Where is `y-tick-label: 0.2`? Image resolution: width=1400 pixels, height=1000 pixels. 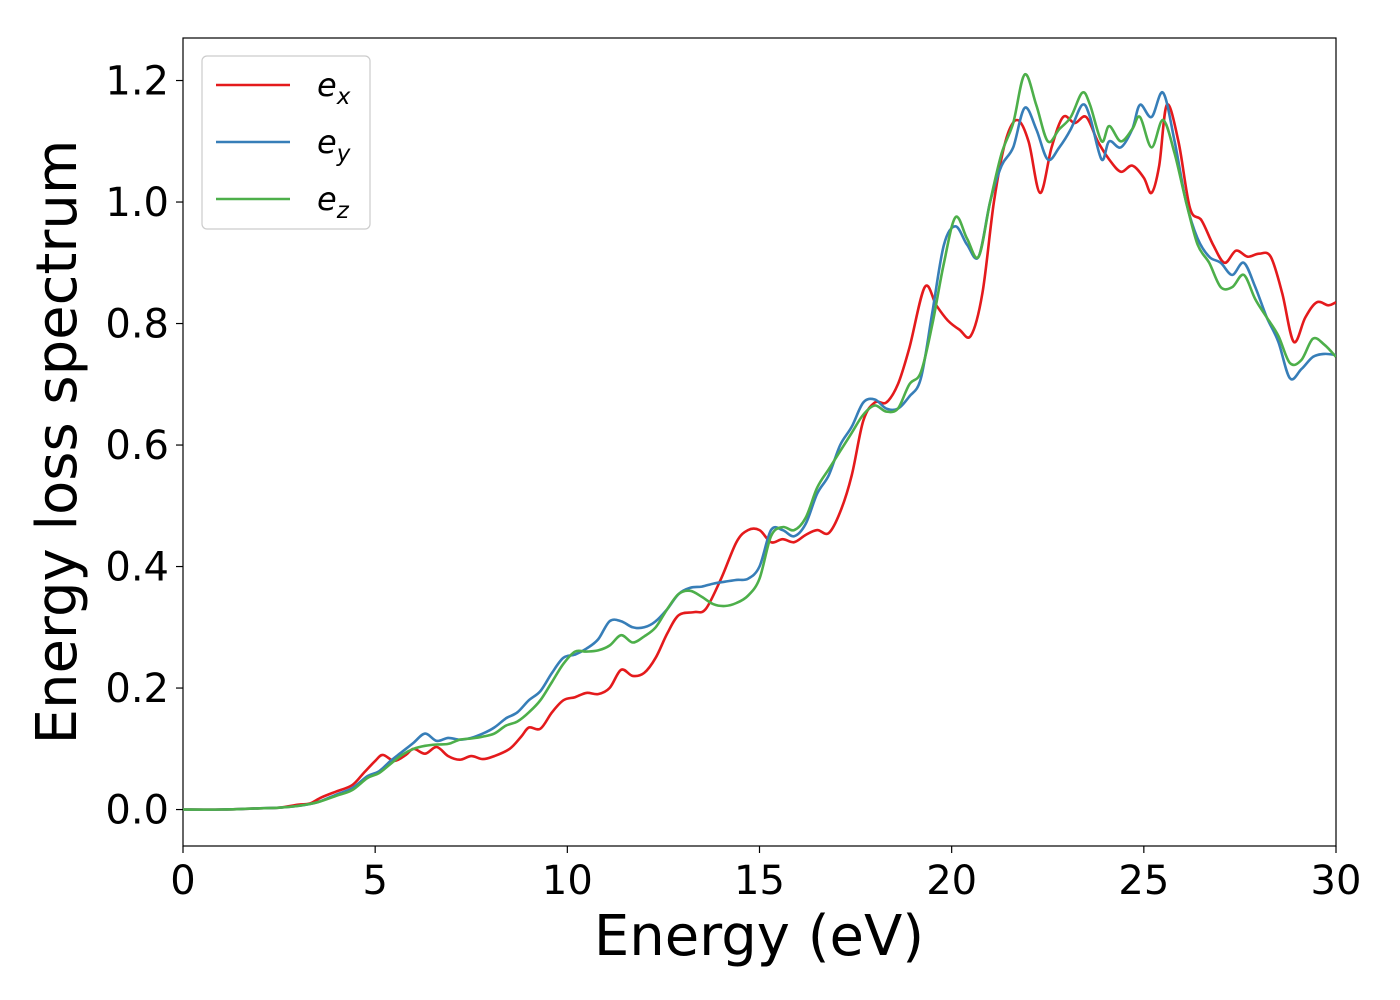 y-tick-label: 0.2 is located at coordinates (137, 689).